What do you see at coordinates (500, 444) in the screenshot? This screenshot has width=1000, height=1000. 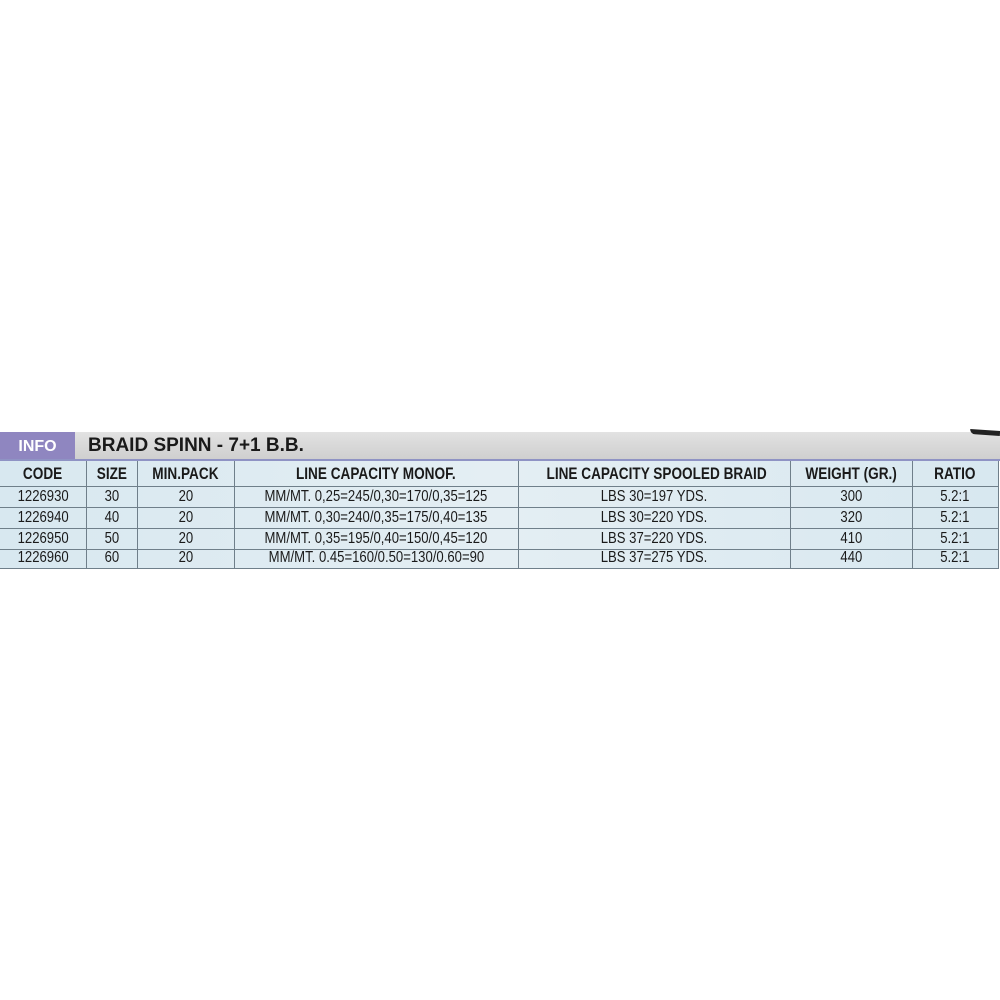 I see `title-bar: INFO BRAID SPINN - 7+1 B.B.` at bounding box center [500, 444].